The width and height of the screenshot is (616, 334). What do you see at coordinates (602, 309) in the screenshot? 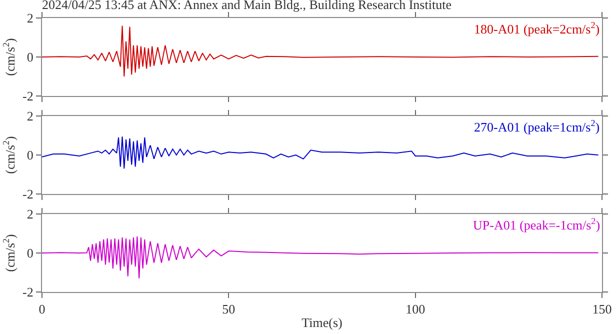
I see `x-tick-label: 150` at bounding box center [602, 309].